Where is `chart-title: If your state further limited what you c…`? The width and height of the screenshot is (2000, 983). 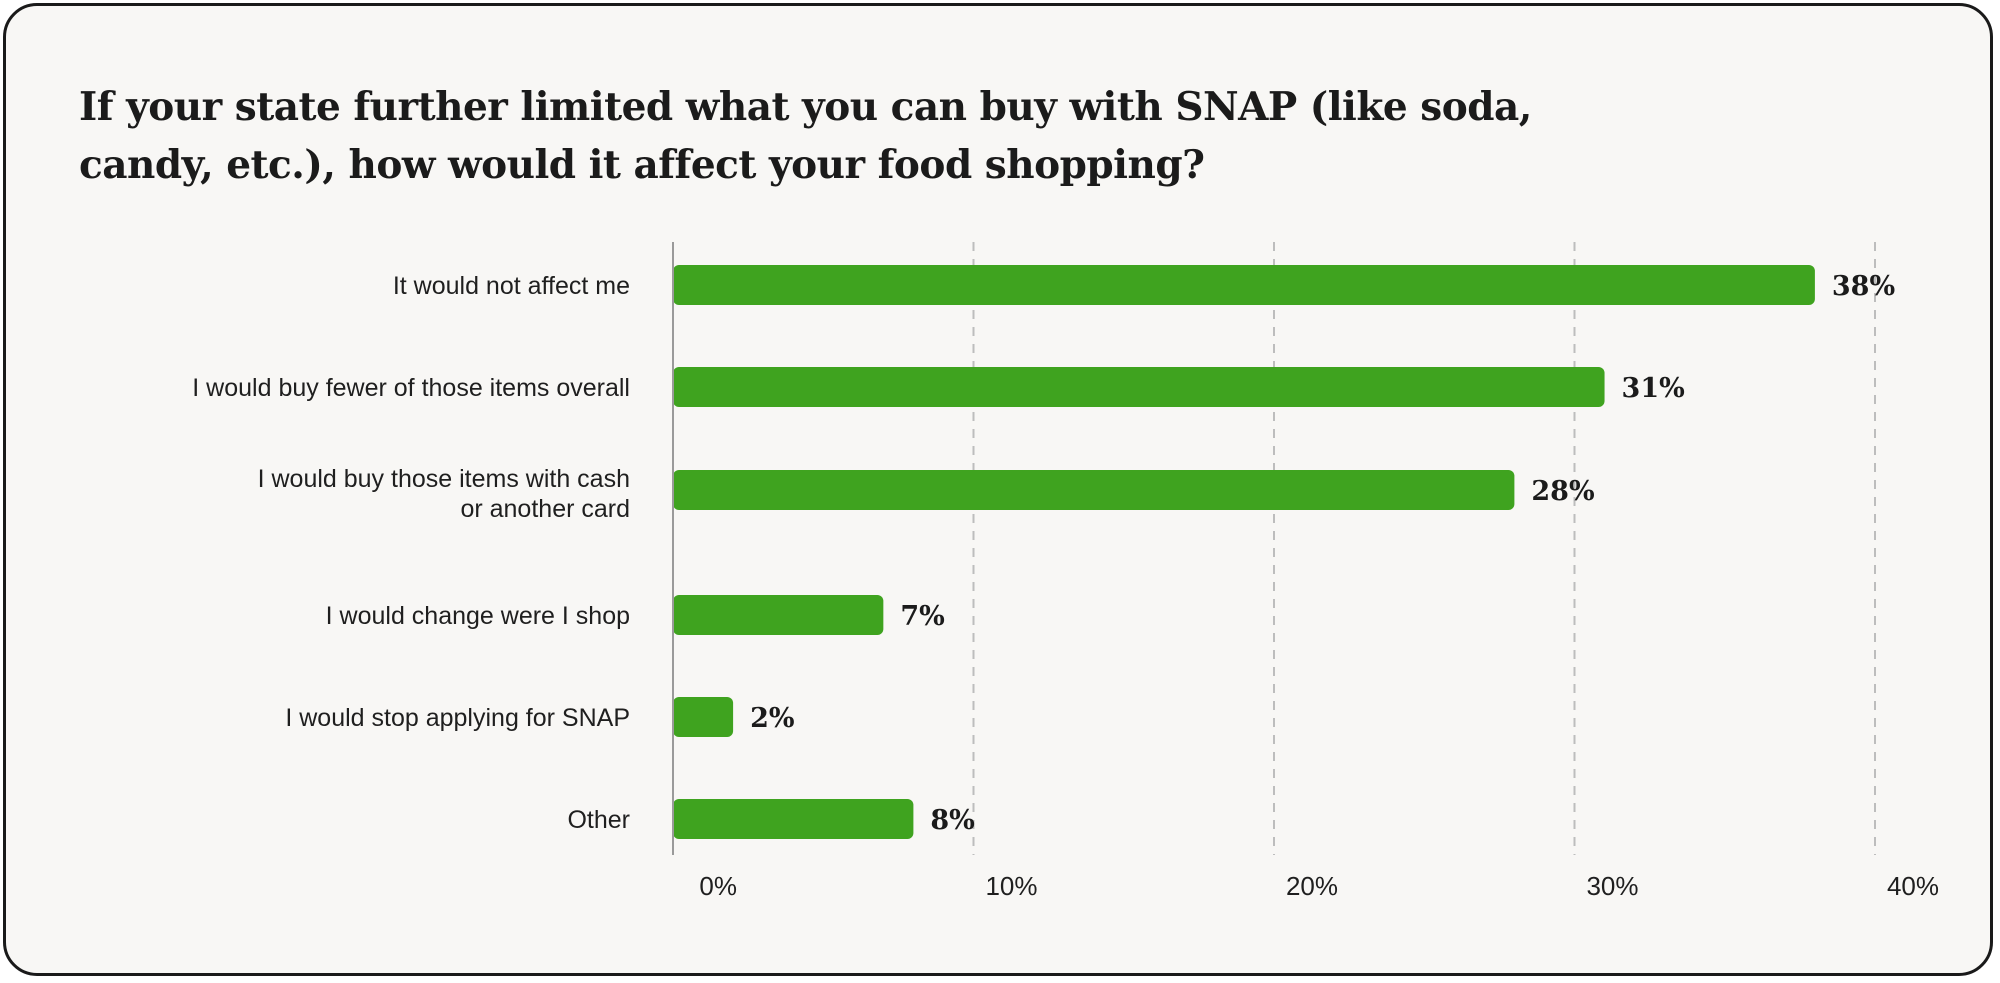
chart-title: If your state further limited what you c… is located at coordinates (805, 136).